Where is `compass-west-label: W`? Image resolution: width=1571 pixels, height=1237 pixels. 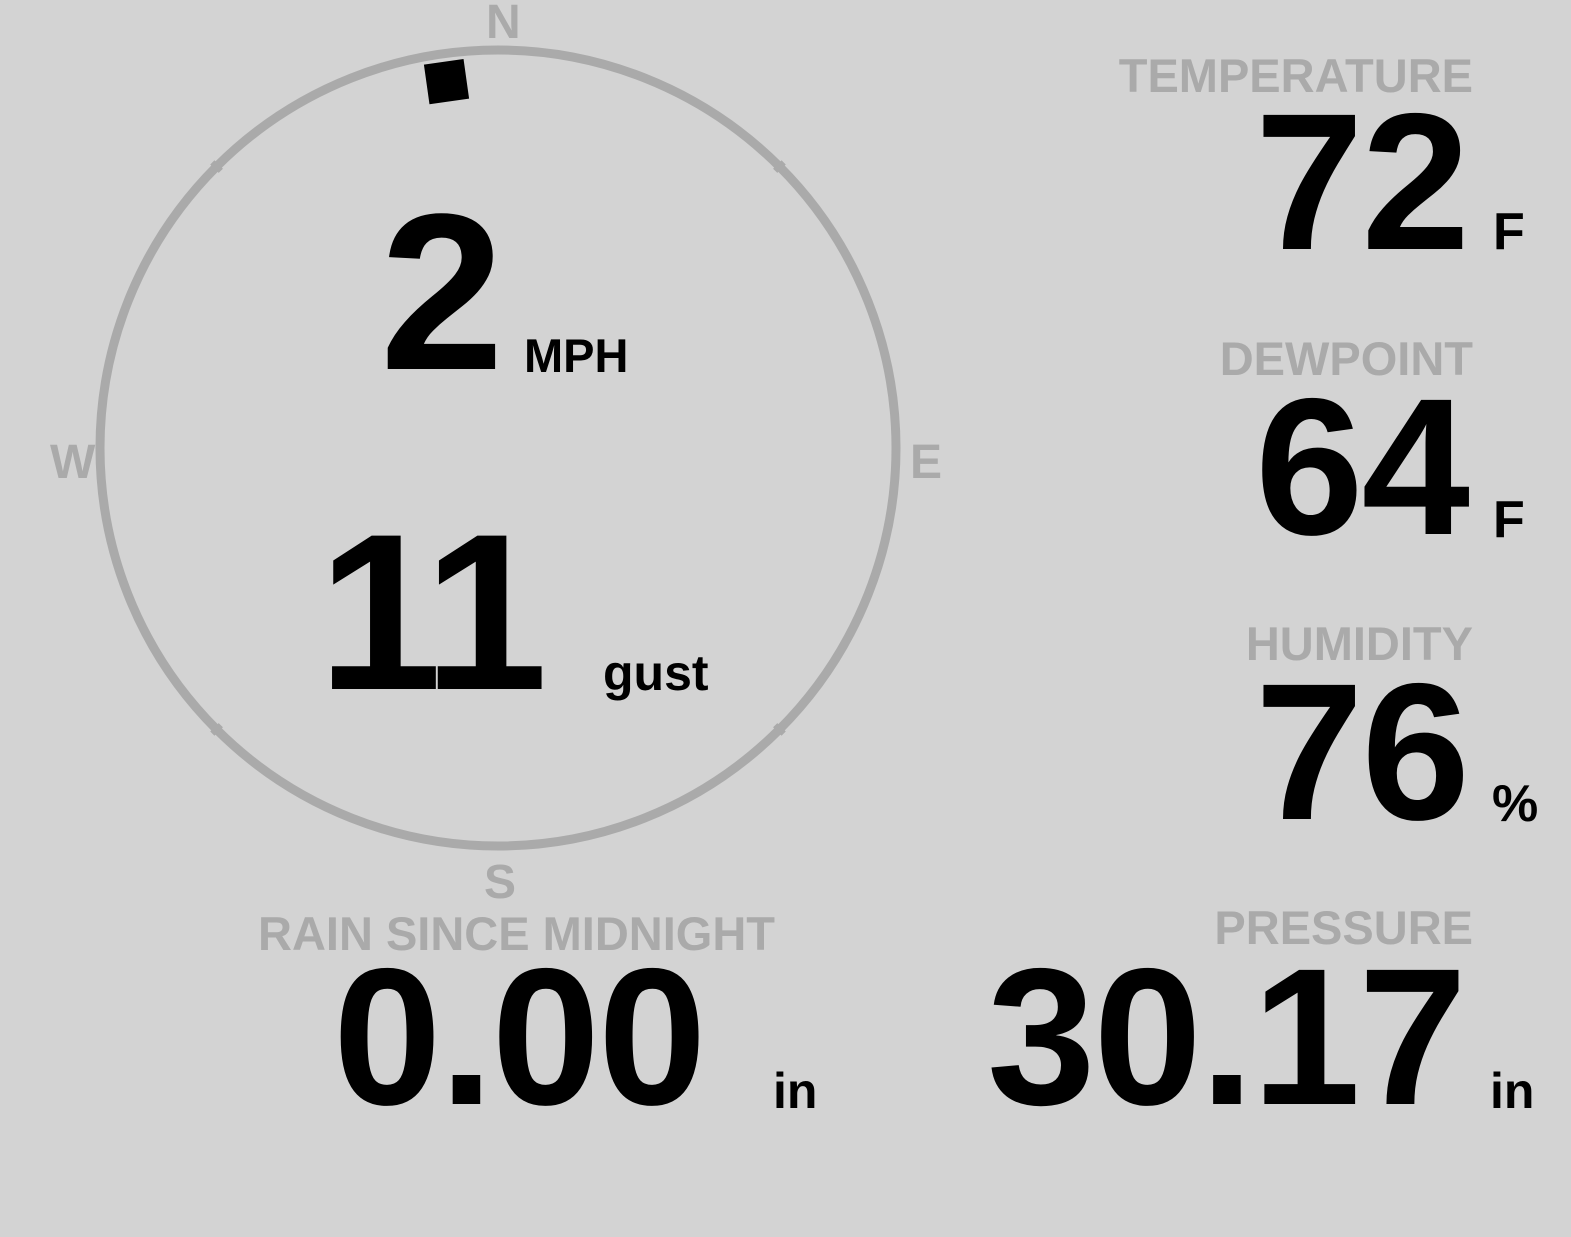
compass-west-label: W is located at coordinates (73, 462).